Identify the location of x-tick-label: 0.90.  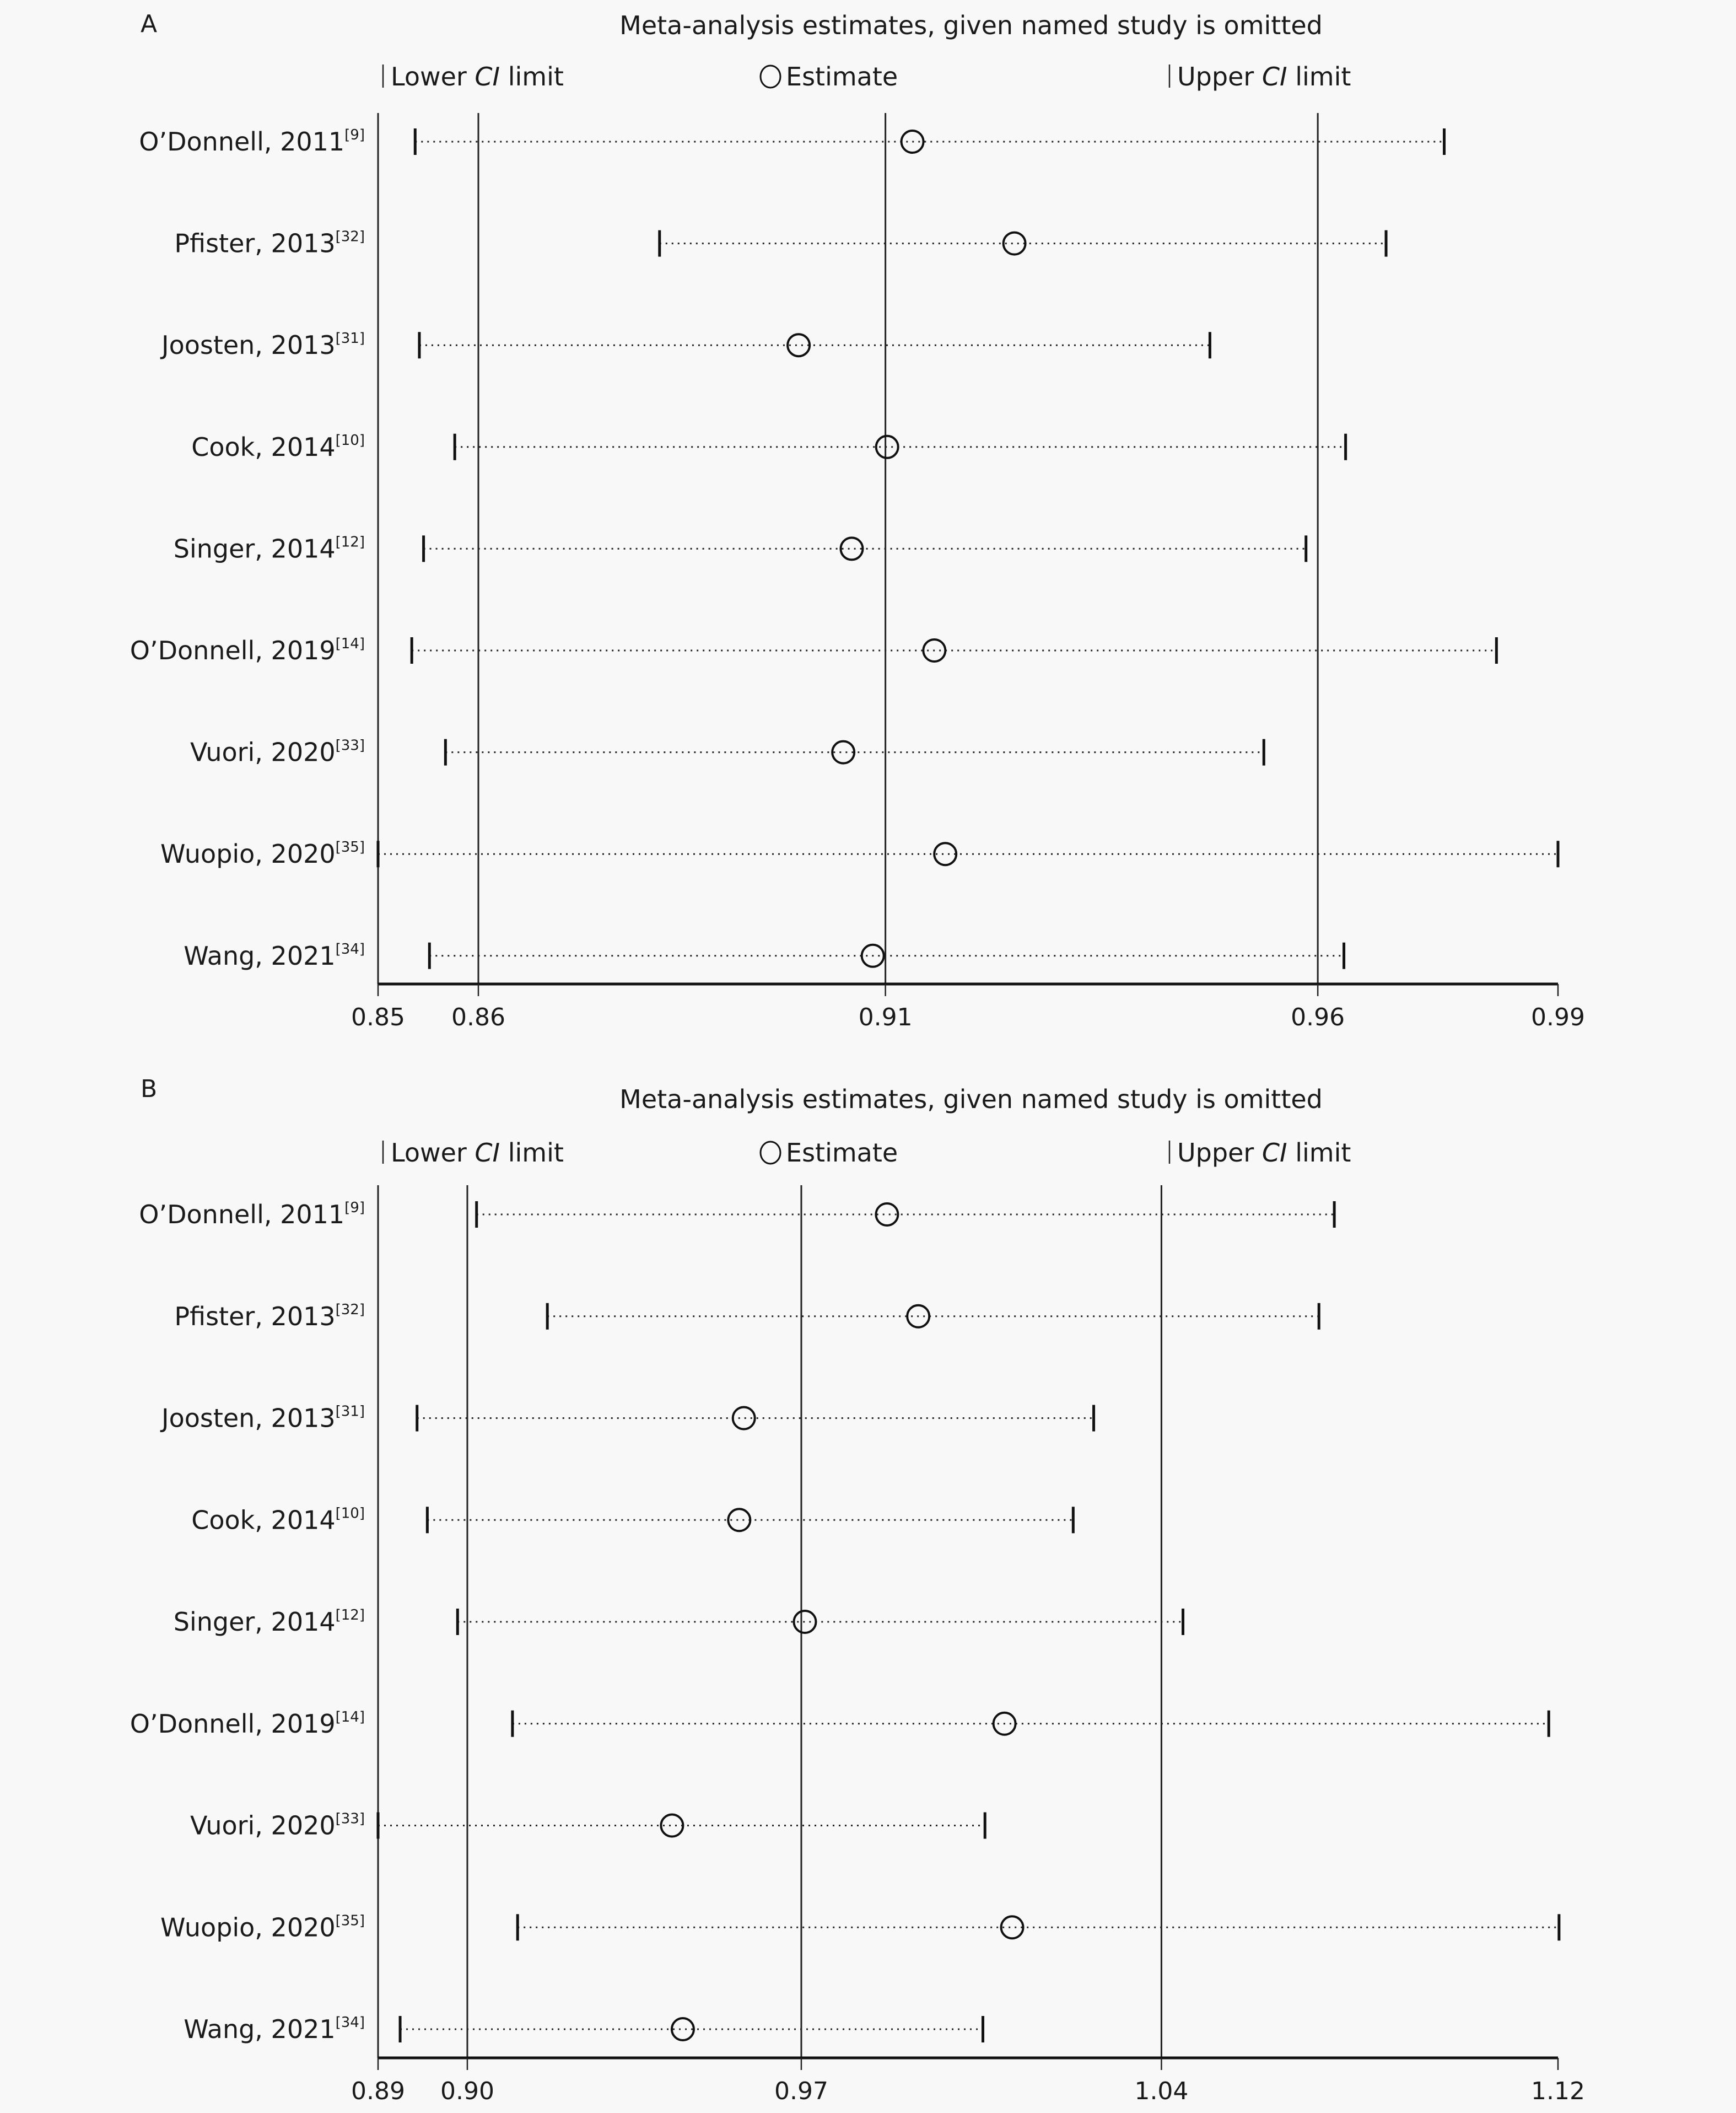
(467, 2091).